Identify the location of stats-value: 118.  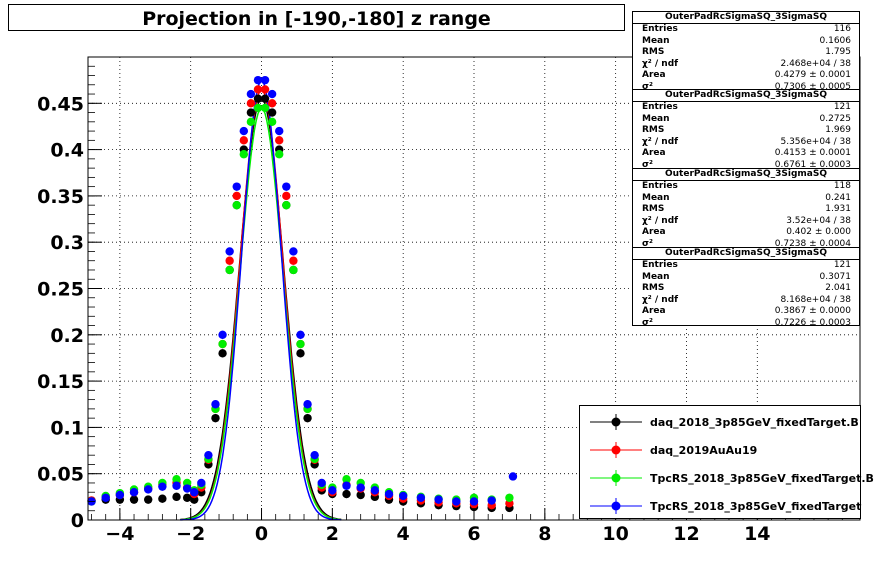
(842, 186).